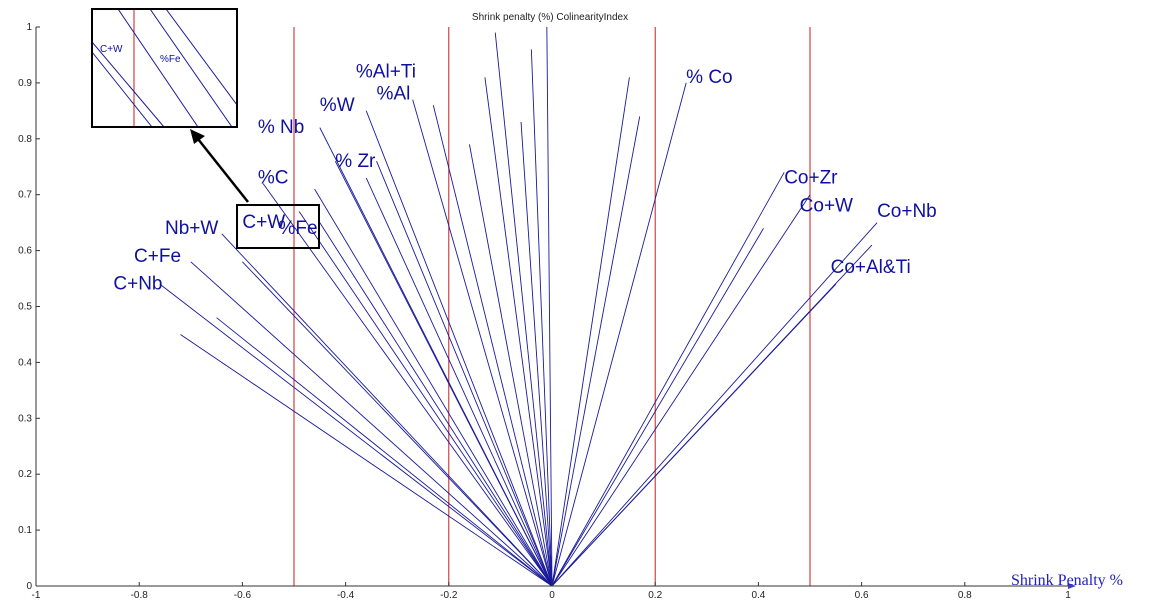  Describe the element at coordinates (111, 49) in the screenshot. I see `inset-label-c-w: C+W` at that location.